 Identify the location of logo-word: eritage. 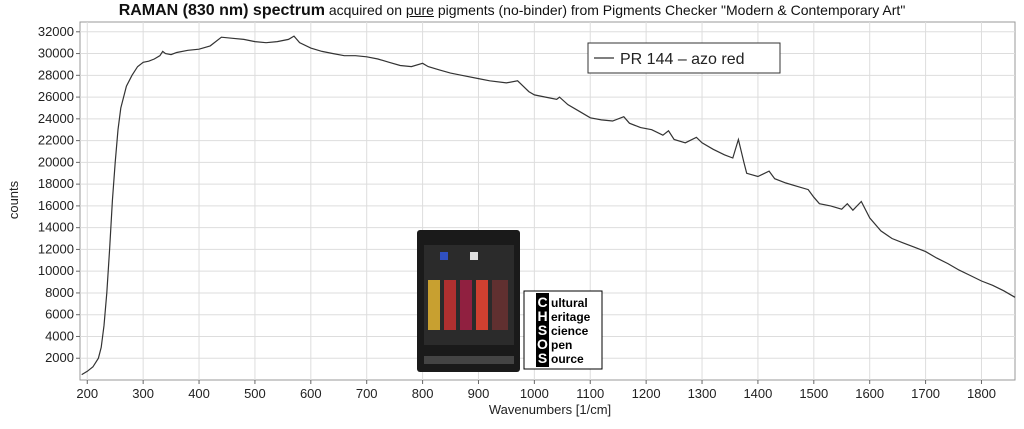
(571, 317).